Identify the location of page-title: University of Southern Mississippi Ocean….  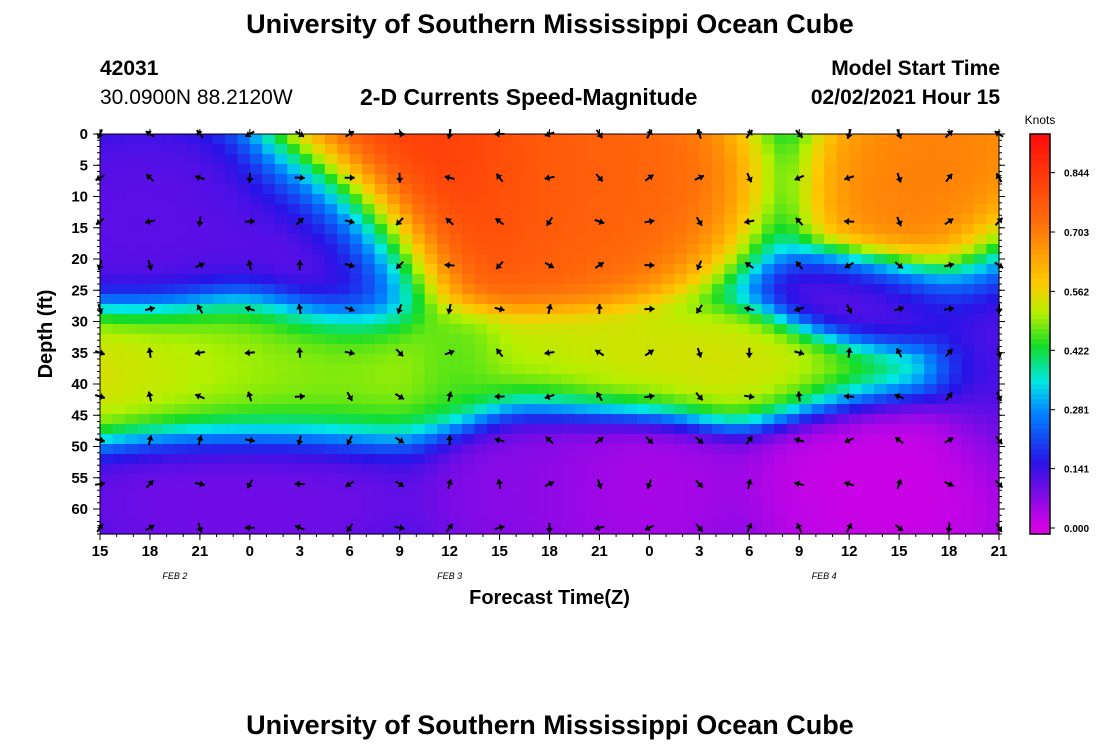
(550, 24).